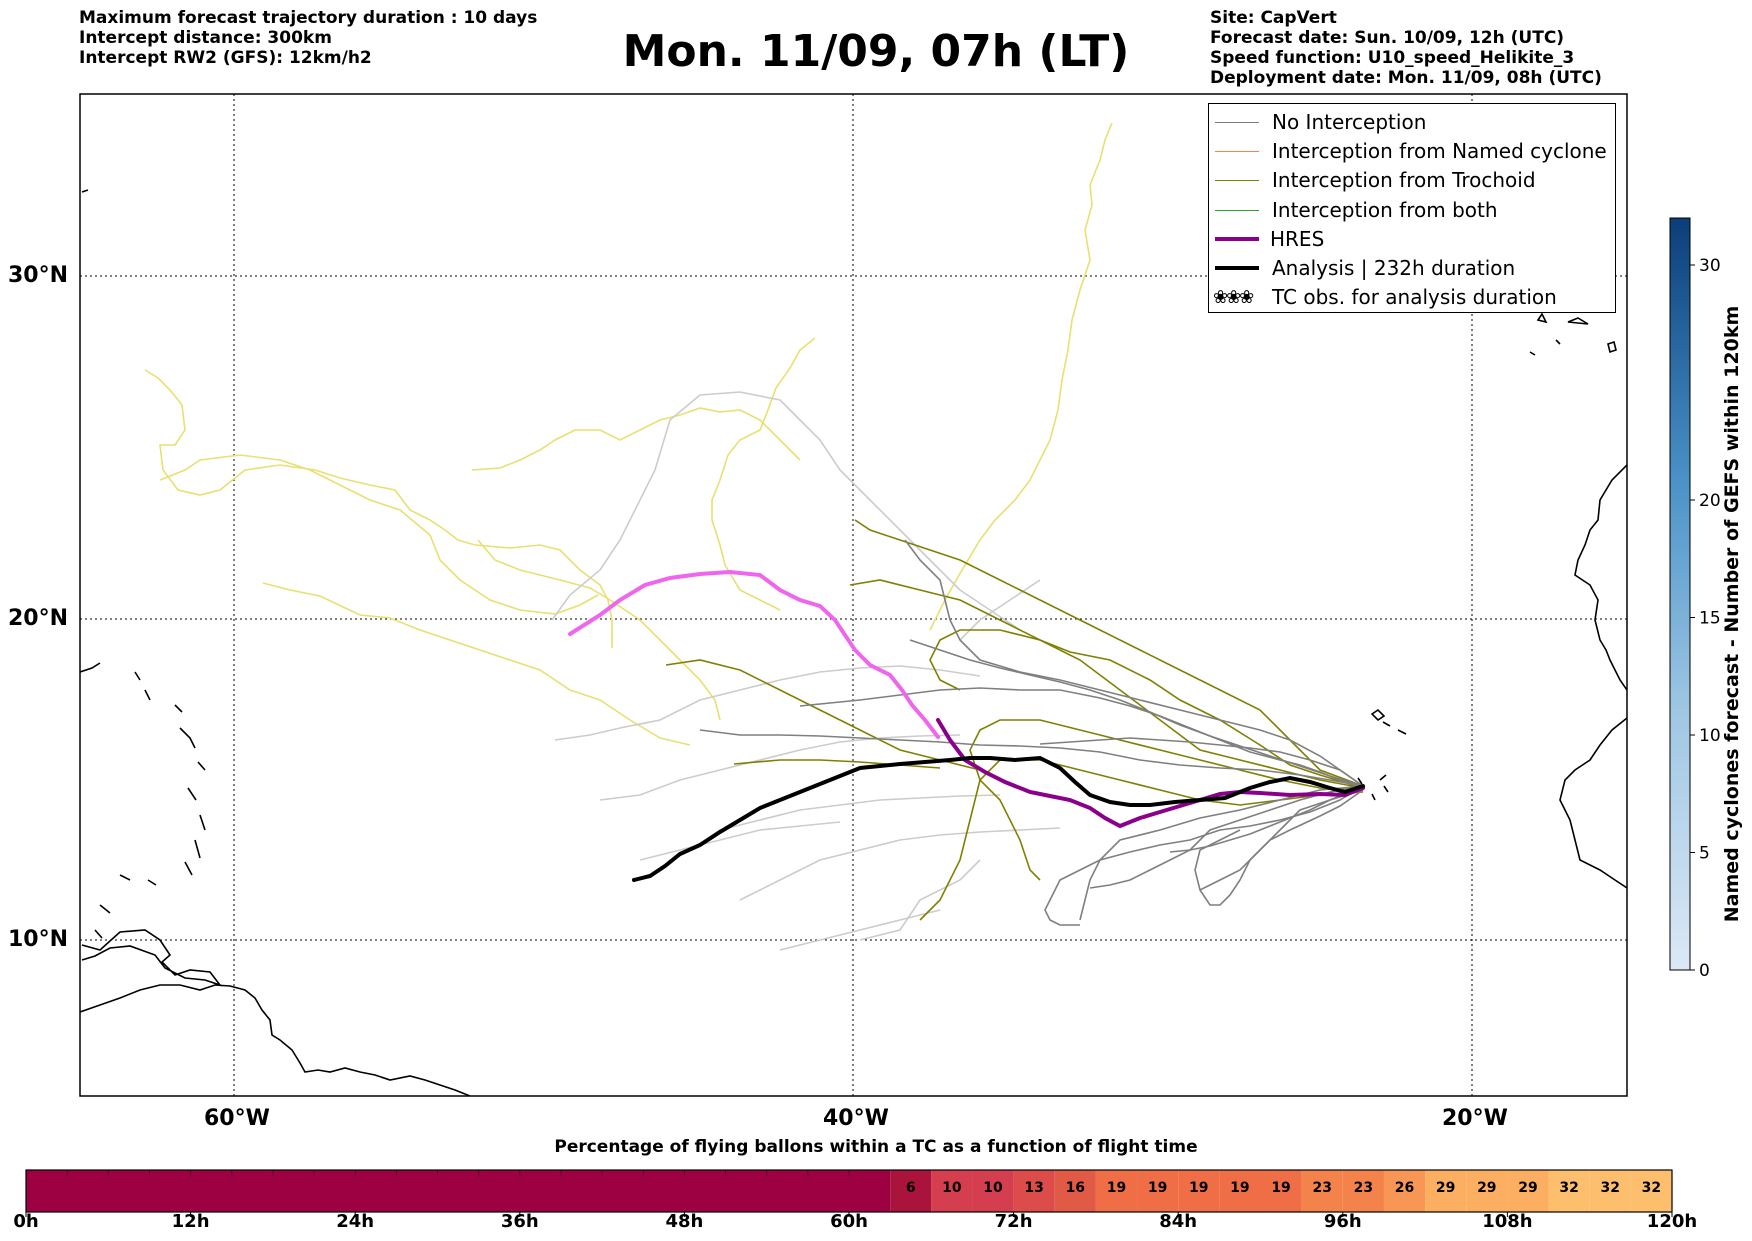 The height and width of the screenshot is (1241, 1752). What do you see at coordinates (225, 58) in the screenshot?
I see `intercept-rw2-text: Intercept RW2 (GFS): 12km/h2` at bounding box center [225, 58].